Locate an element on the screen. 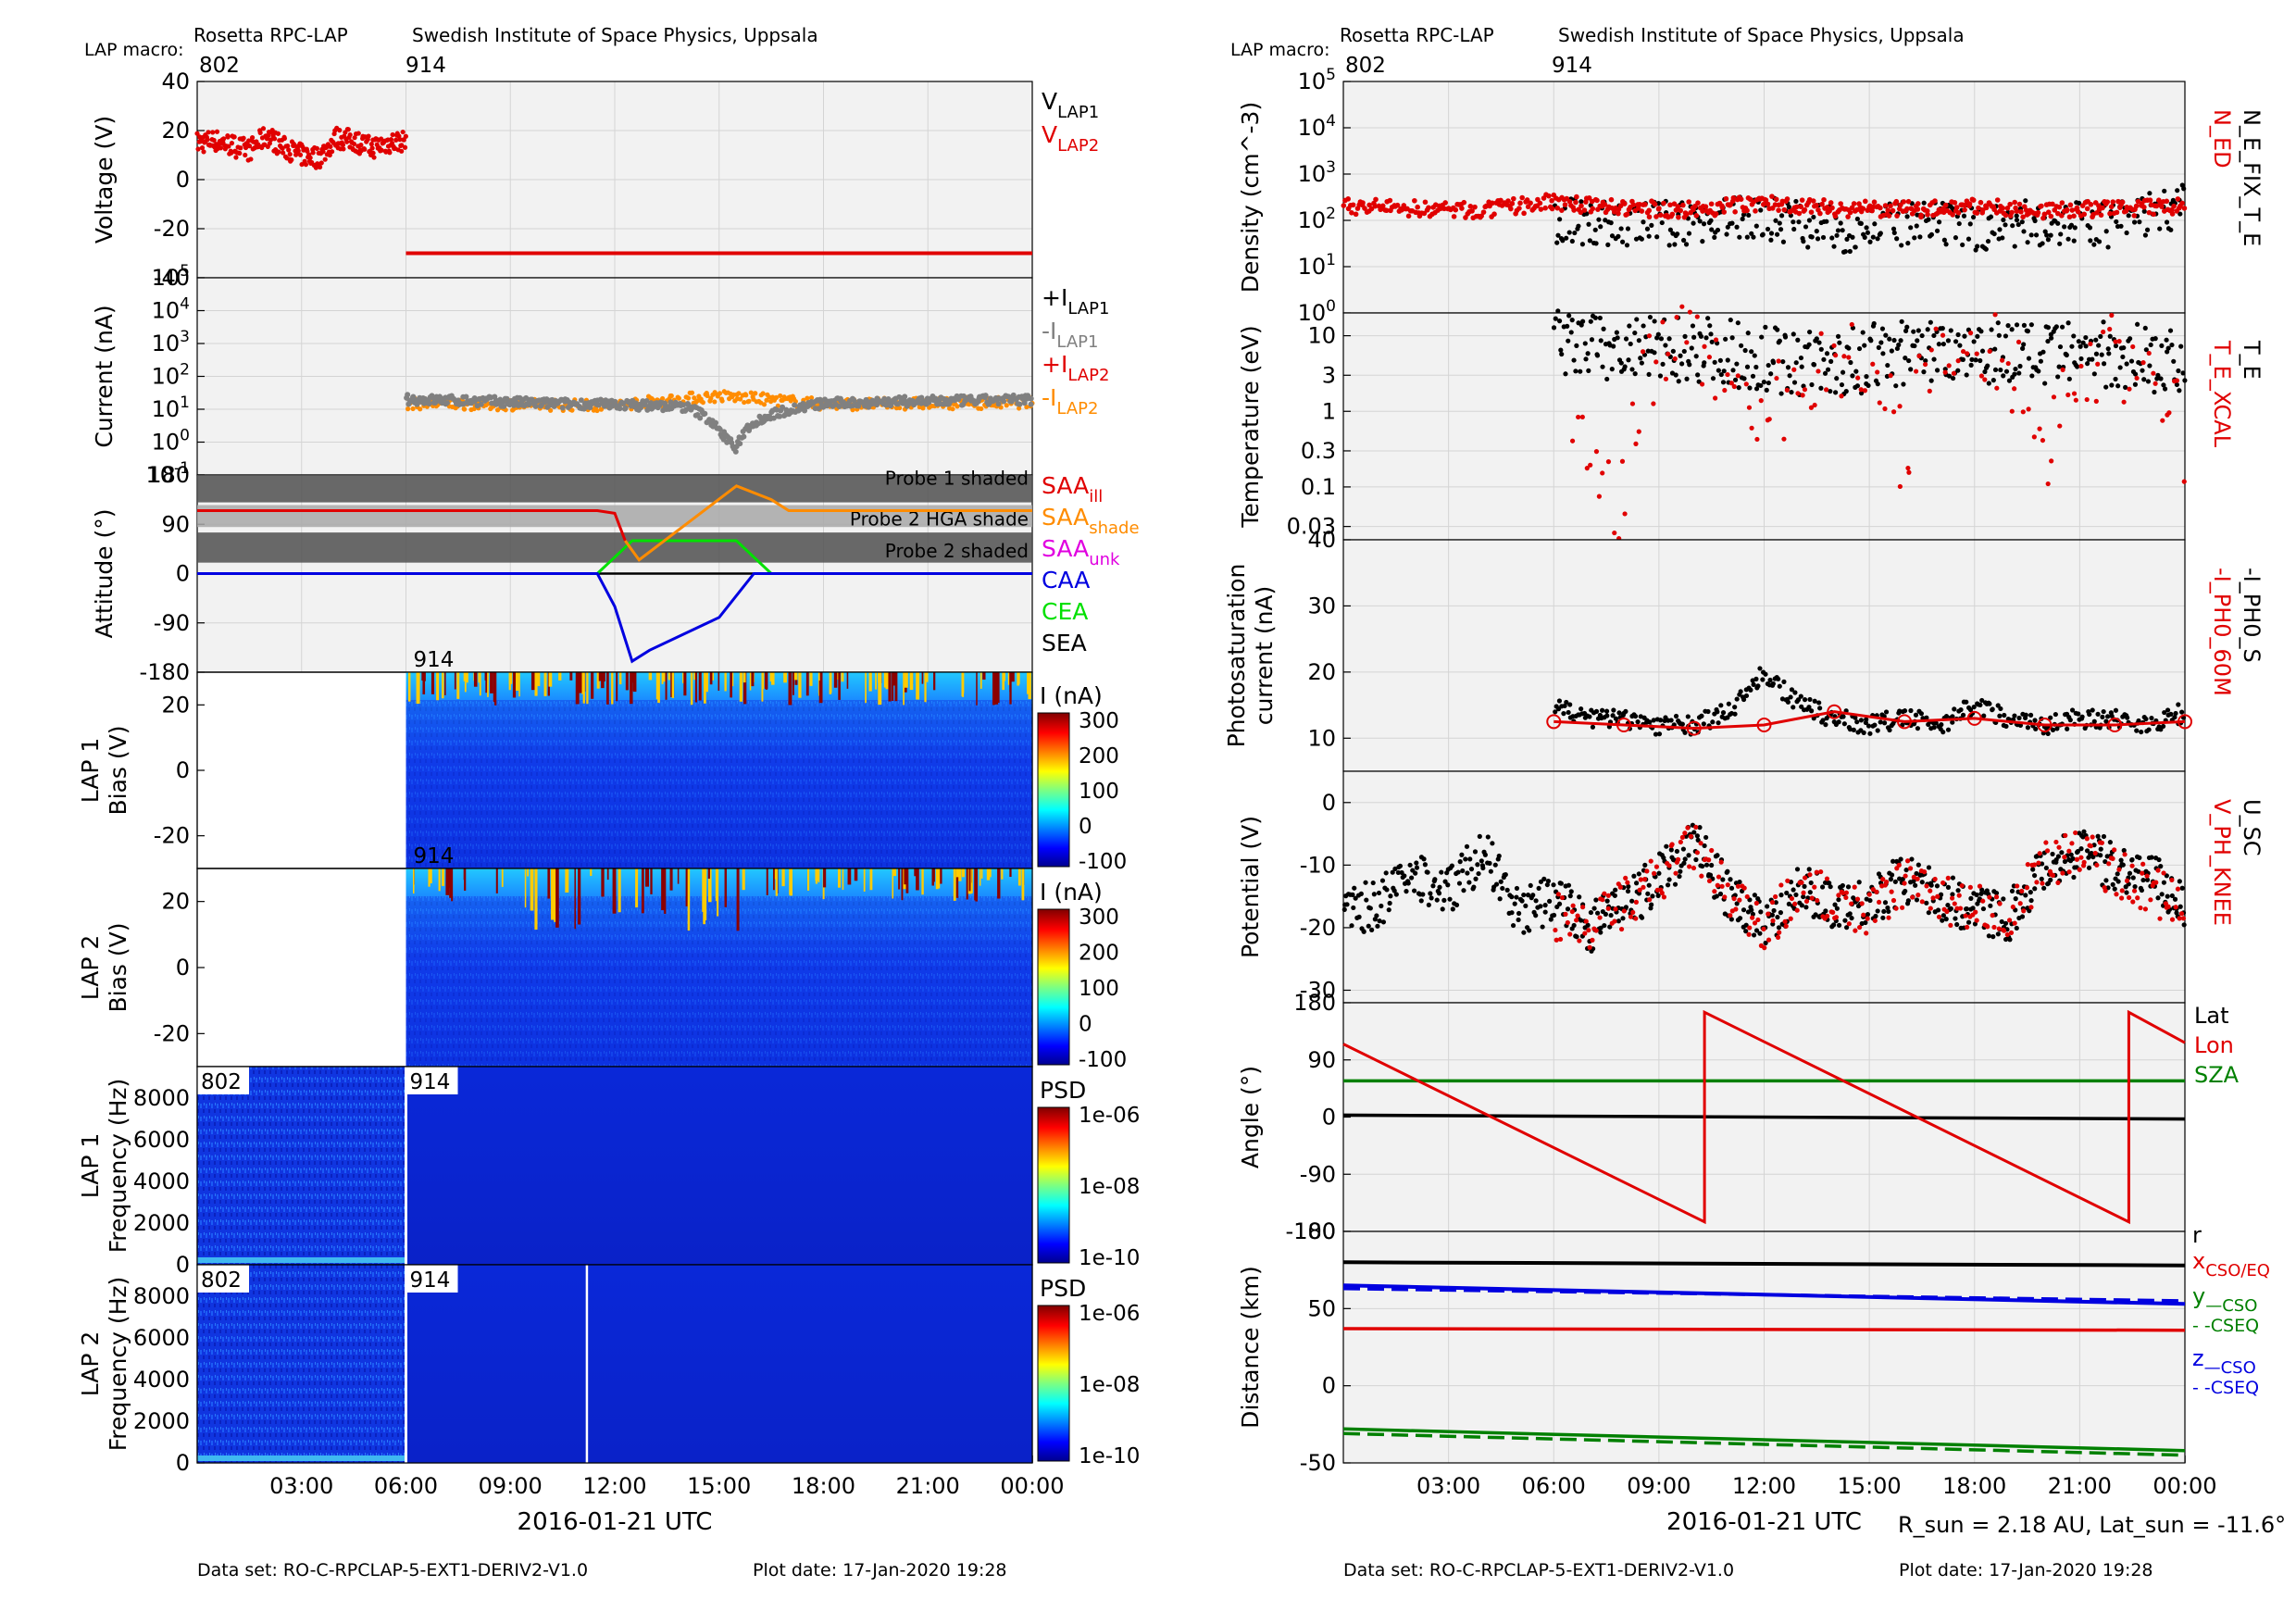 This screenshot has height=1624, width=2296. colorbar is located at coordinates (1053, 790).